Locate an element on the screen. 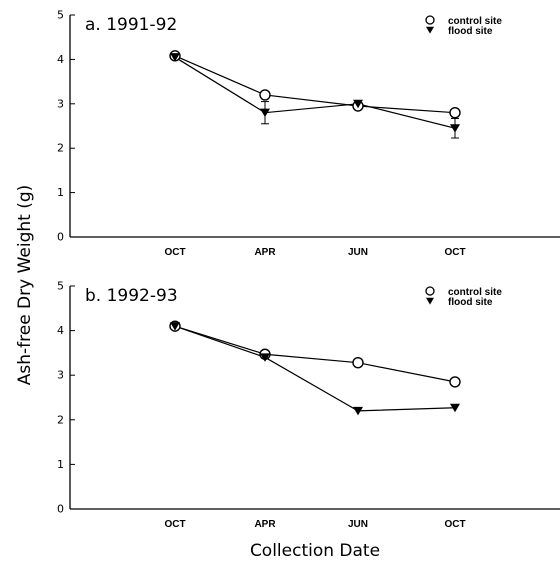  y-axis-label: Ash-free Dry Weight (g) is located at coordinates (25, 285).